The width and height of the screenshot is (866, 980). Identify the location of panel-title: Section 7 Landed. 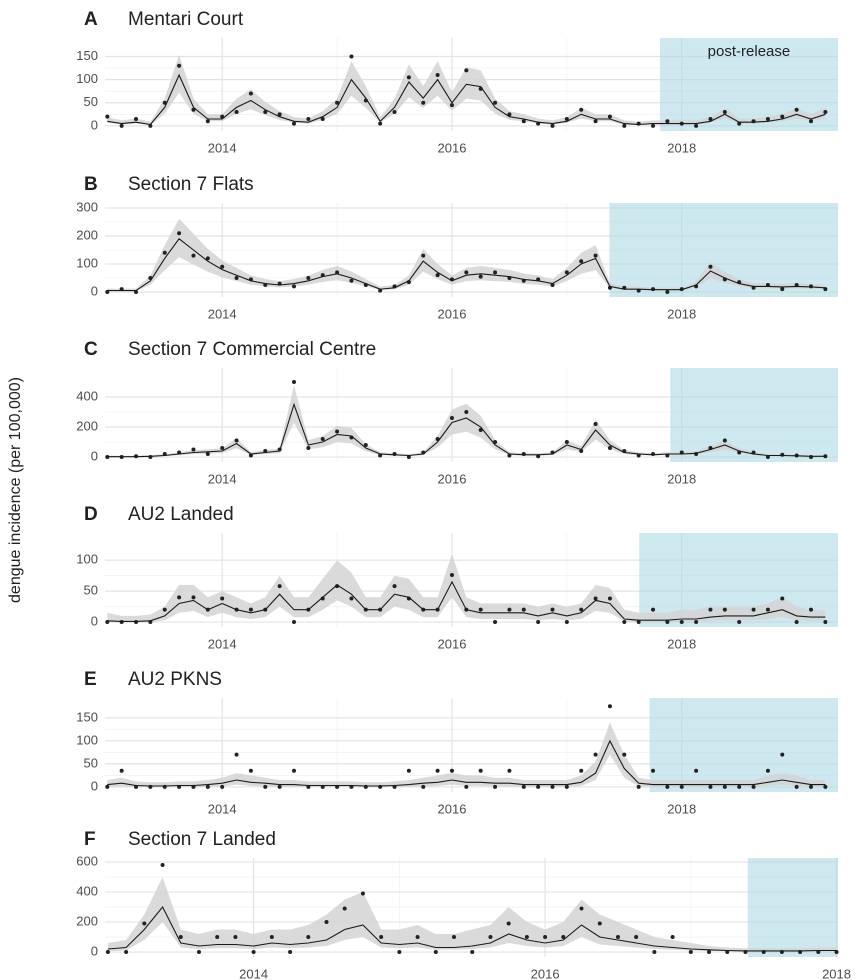
(202, 839).